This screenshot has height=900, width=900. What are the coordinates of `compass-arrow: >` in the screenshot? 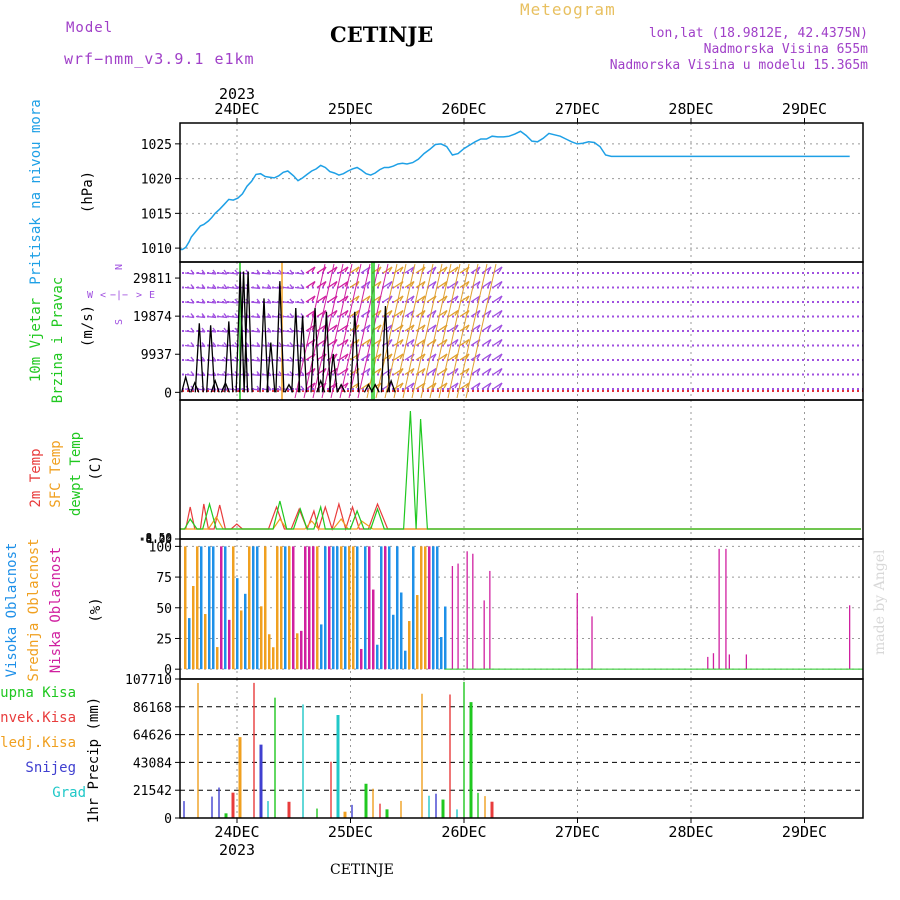 It's located at (139, 295).